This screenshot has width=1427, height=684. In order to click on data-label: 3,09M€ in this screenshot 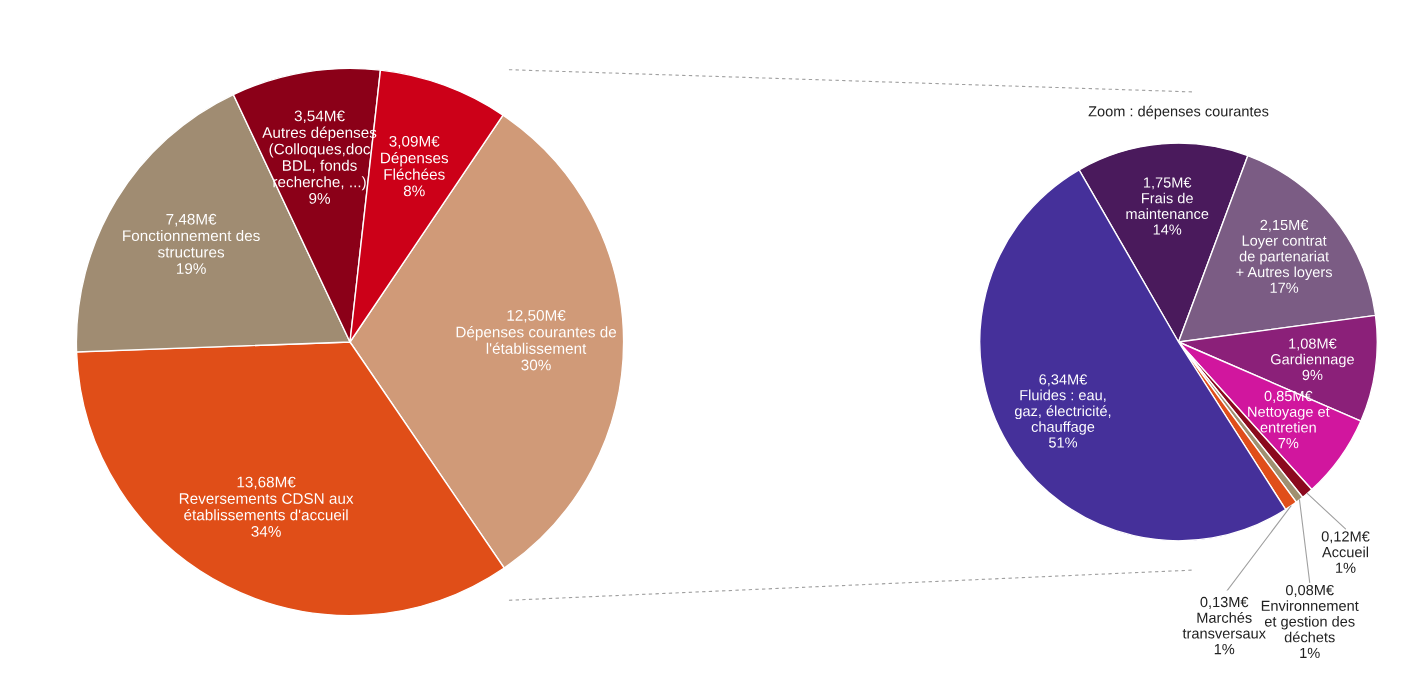, I will do `click(414, 142)`.